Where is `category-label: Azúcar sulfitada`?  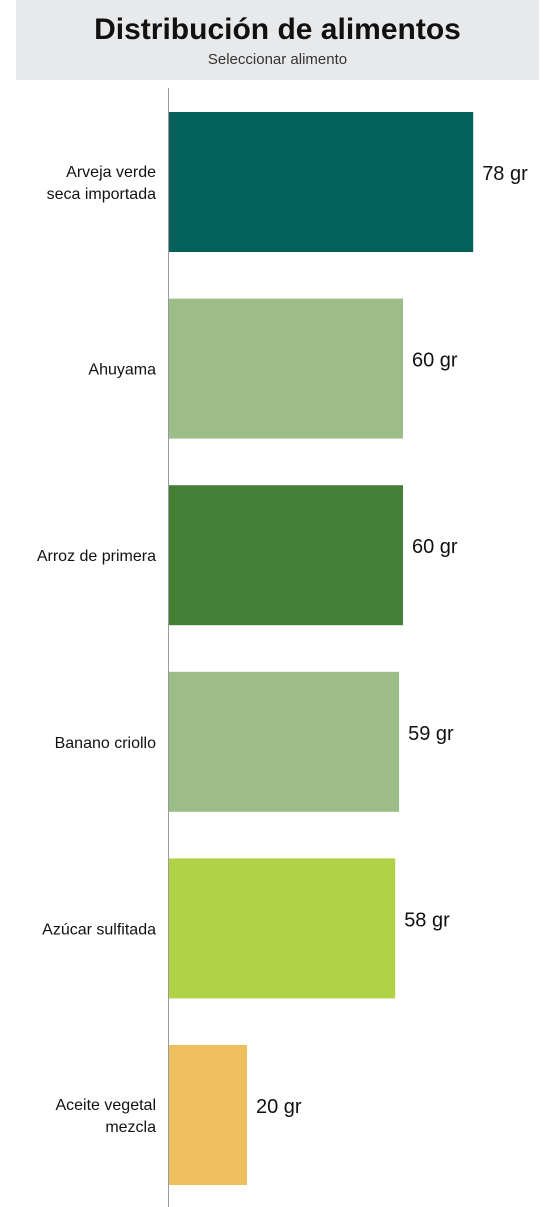 category-label: Azúcar sulfitada is located at coordinates (99, 929).